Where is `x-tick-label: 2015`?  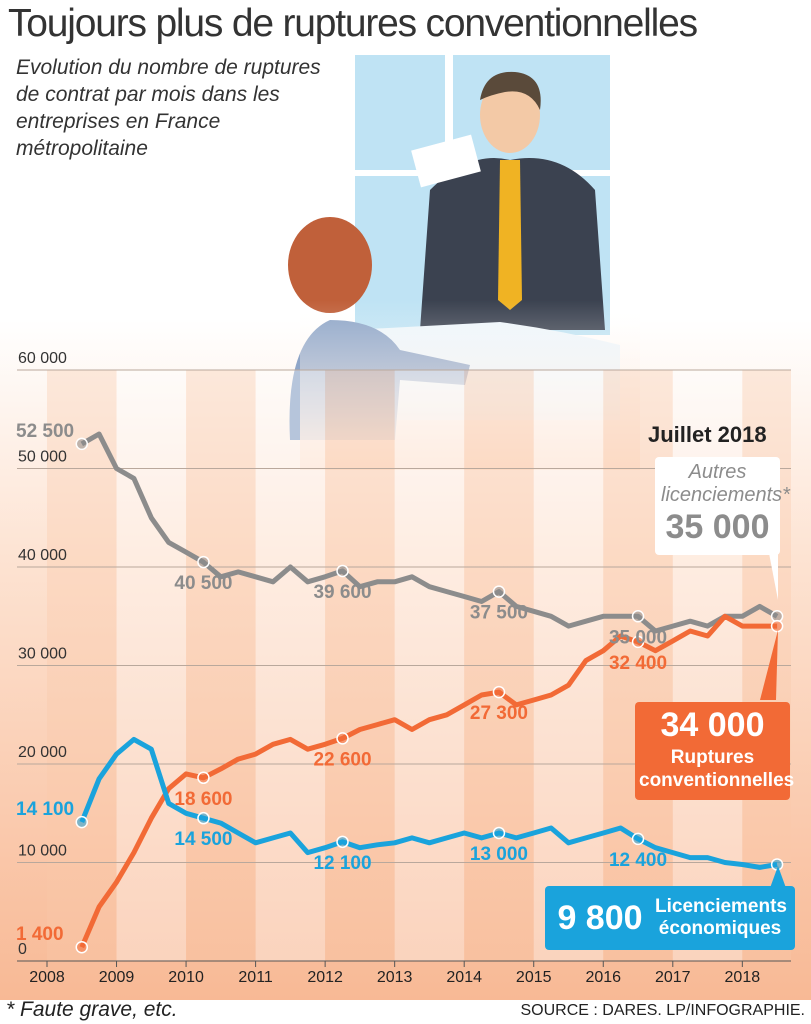 x-tick-label: 2015 is located at coordinates (534, 977).